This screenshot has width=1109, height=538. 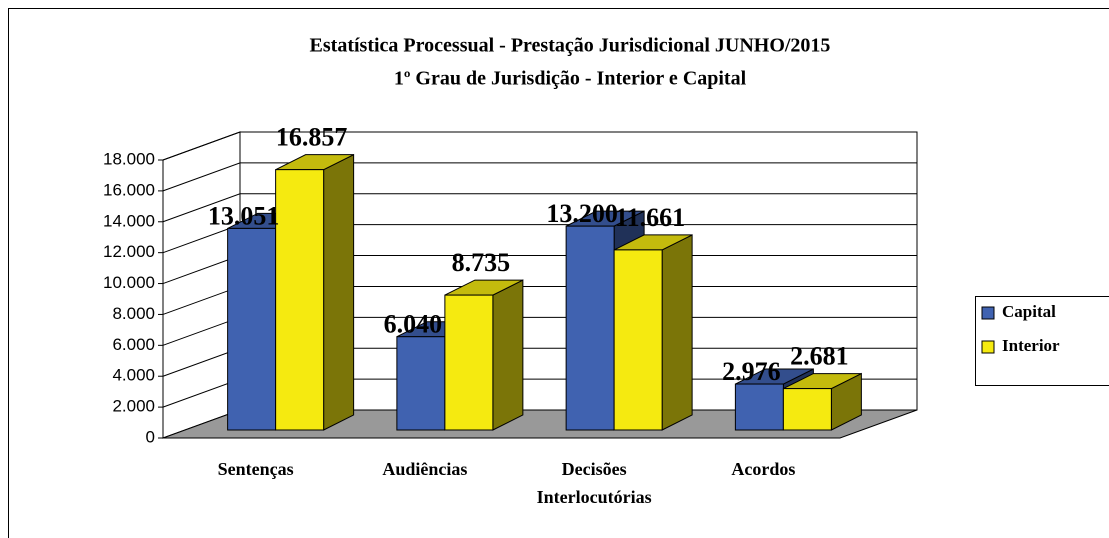 I want to click on y-tick-label: 8.000, so click(x=133, y=313).